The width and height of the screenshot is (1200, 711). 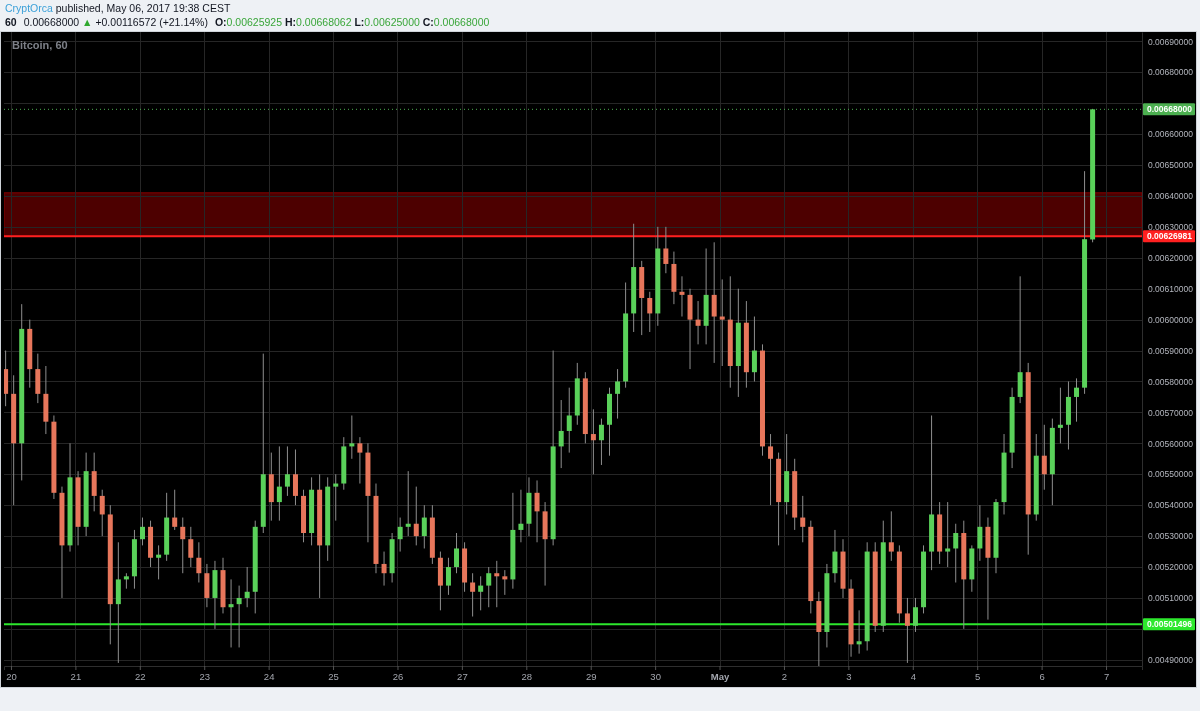 I want to click on y-tick-label: 0.00540000, so click(x=1171, y=505).